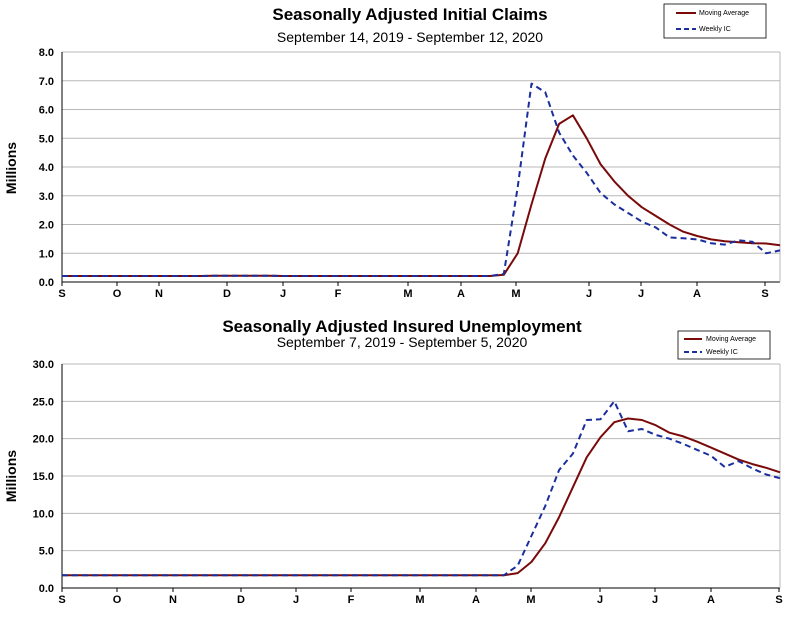 The image size is (810, 619). Describe the element at coordinates (43, 477) in the screenshot. I see `y-tick-label: 15.0` at that location.